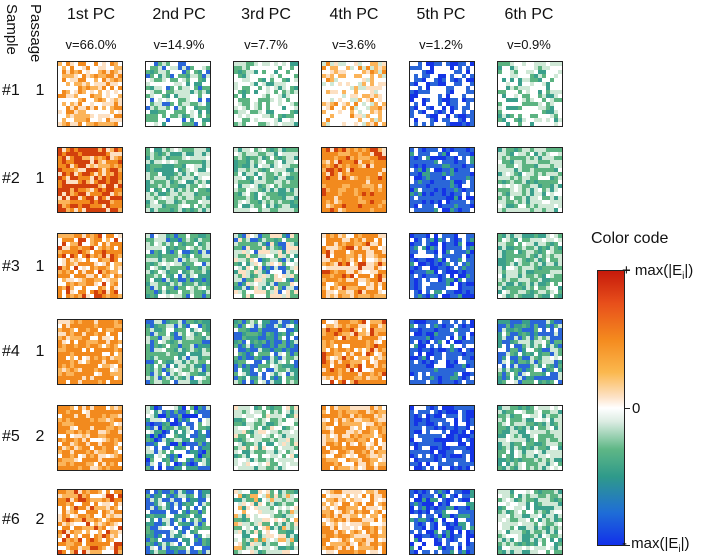  Describe the element at coordinates (91, 44) in the screenshot. I see `pc-variance-1: v=66.0%` at that location.